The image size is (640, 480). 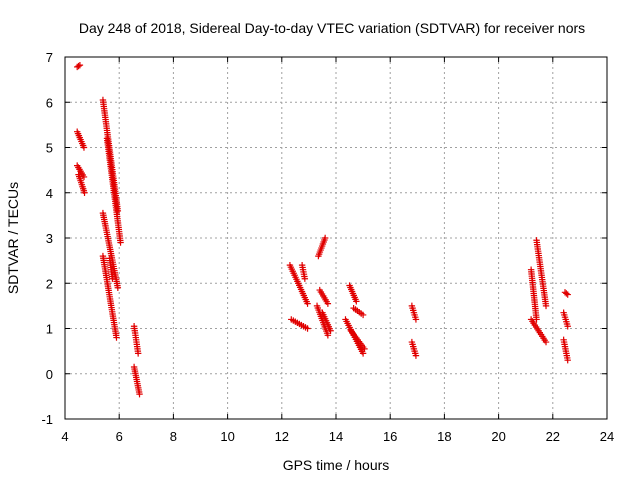 What do you see at coordinates (47, 419) in the screenshot?
I see `y-tick-label: -1` at bounding box center [47, 419].